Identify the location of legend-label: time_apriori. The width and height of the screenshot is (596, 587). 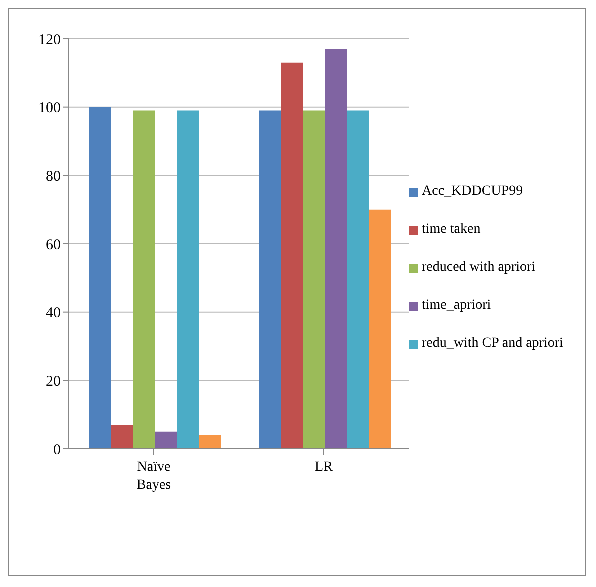
(457, 306).